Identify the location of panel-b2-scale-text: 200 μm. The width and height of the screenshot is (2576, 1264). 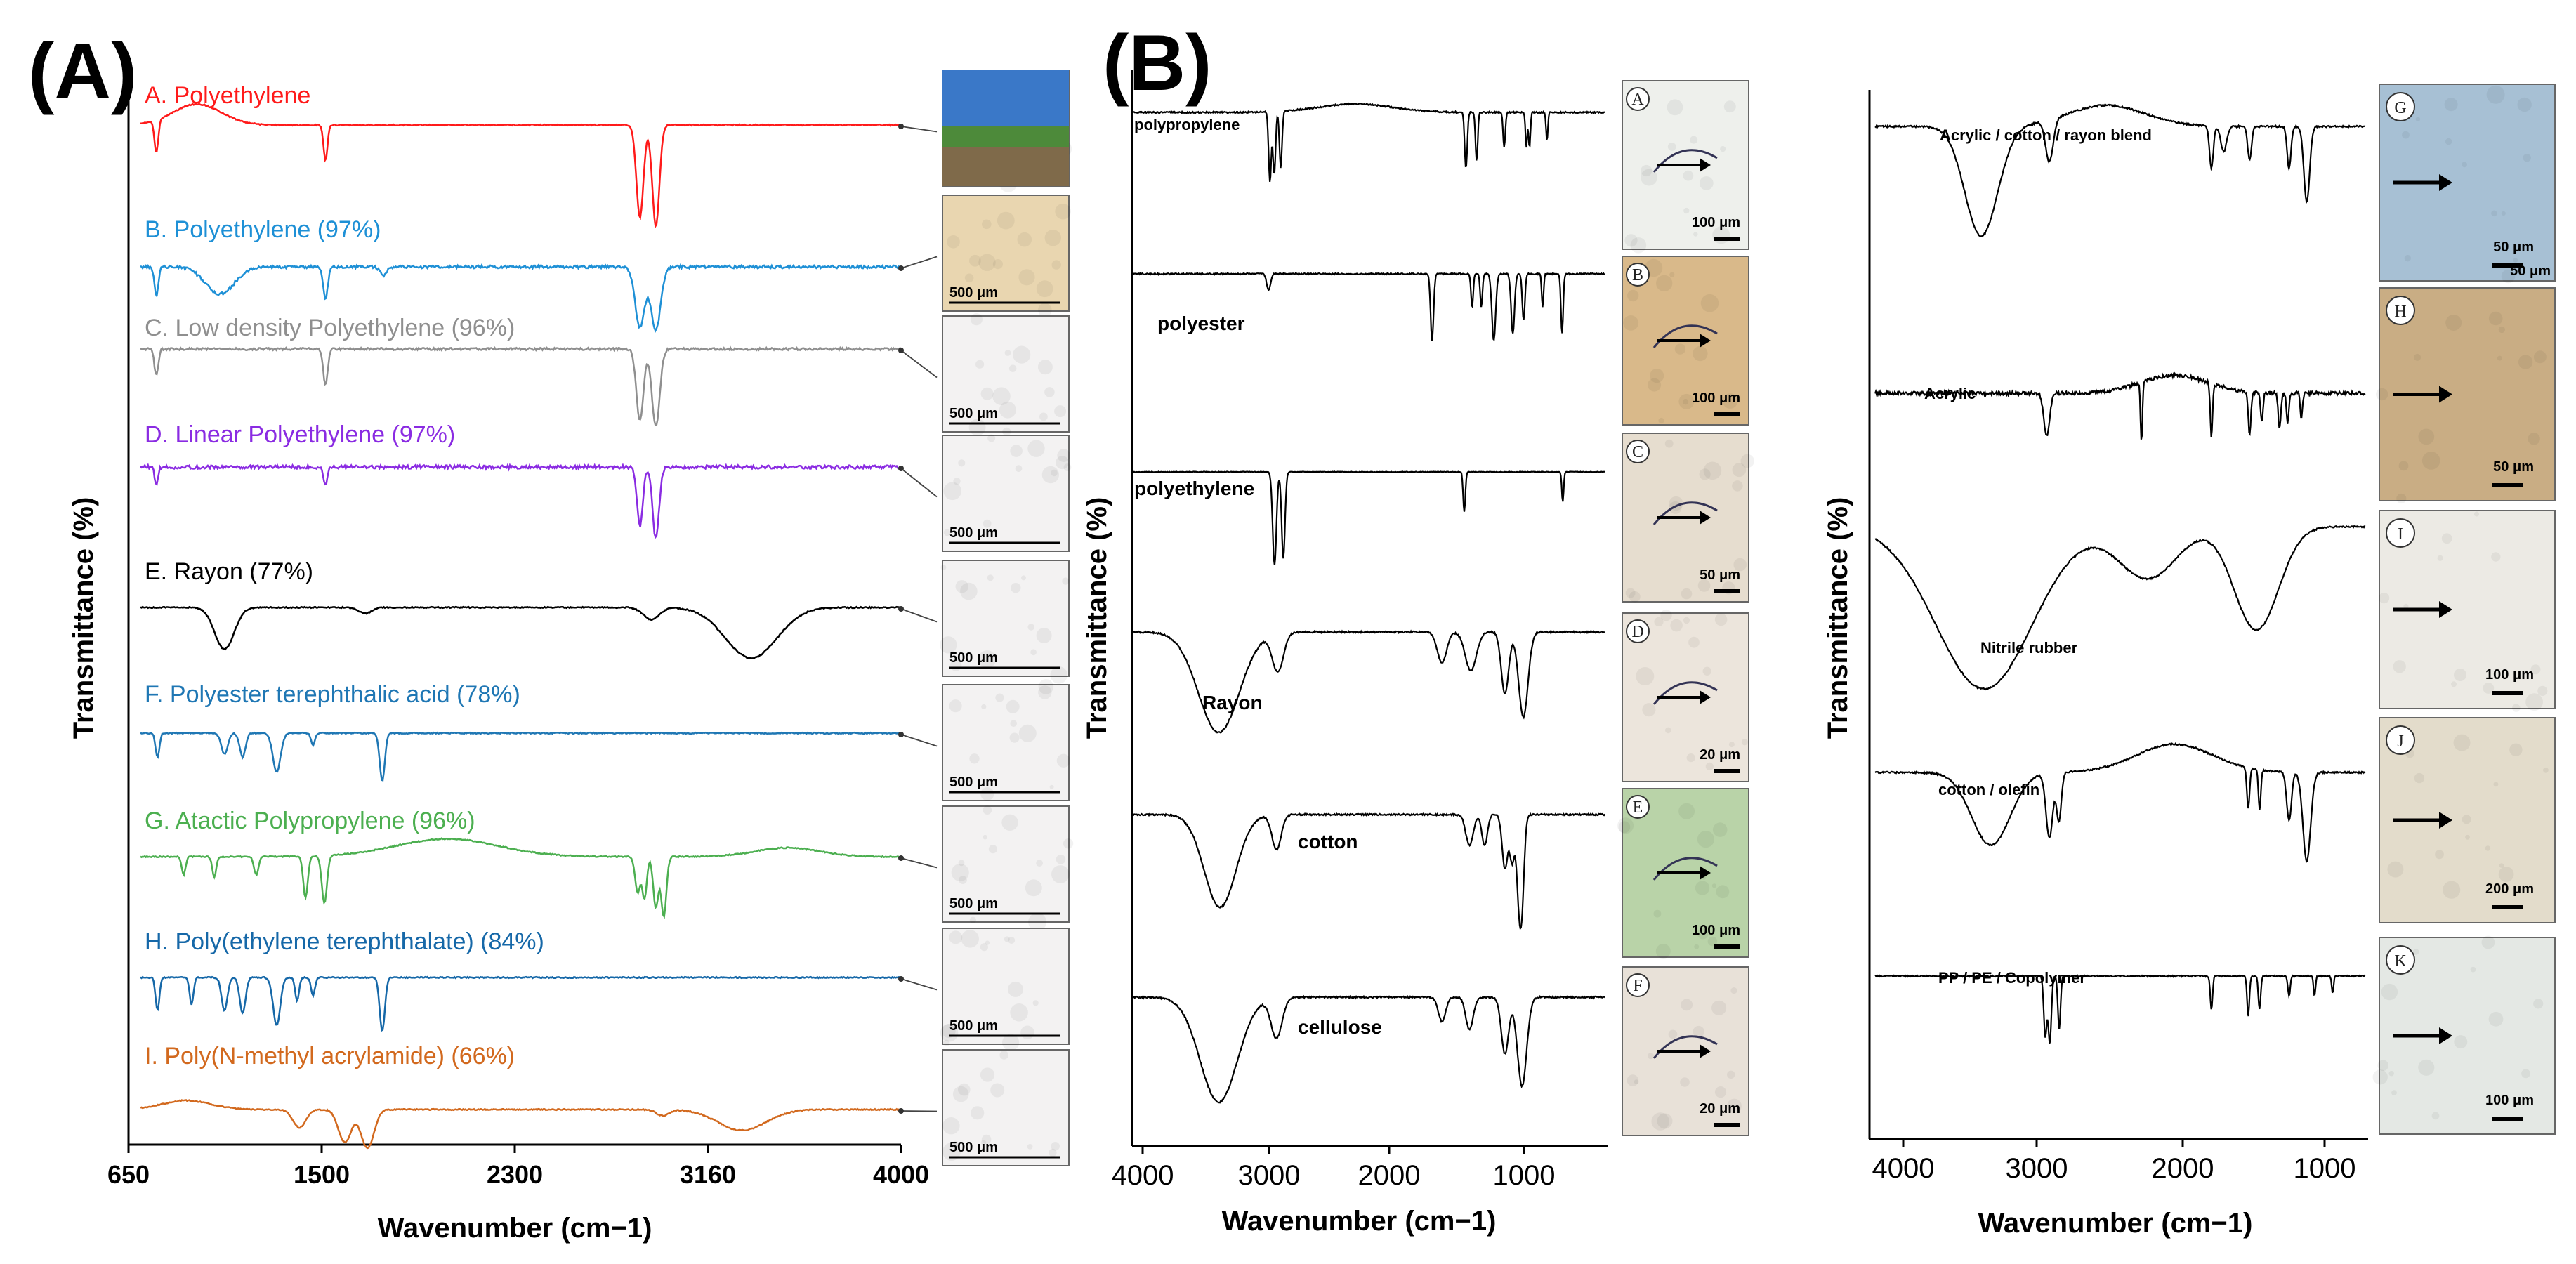
(2509, 889).